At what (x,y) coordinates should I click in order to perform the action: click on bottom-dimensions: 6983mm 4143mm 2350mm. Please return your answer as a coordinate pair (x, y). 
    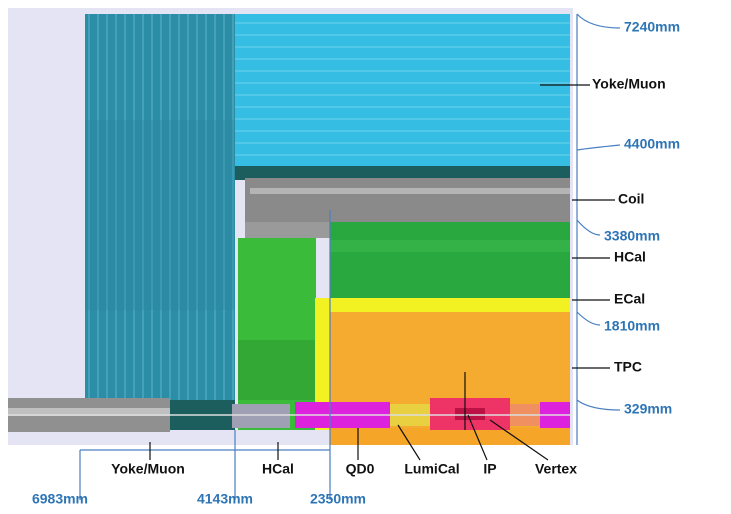
    Looking at the image, I should click on (199, 499).